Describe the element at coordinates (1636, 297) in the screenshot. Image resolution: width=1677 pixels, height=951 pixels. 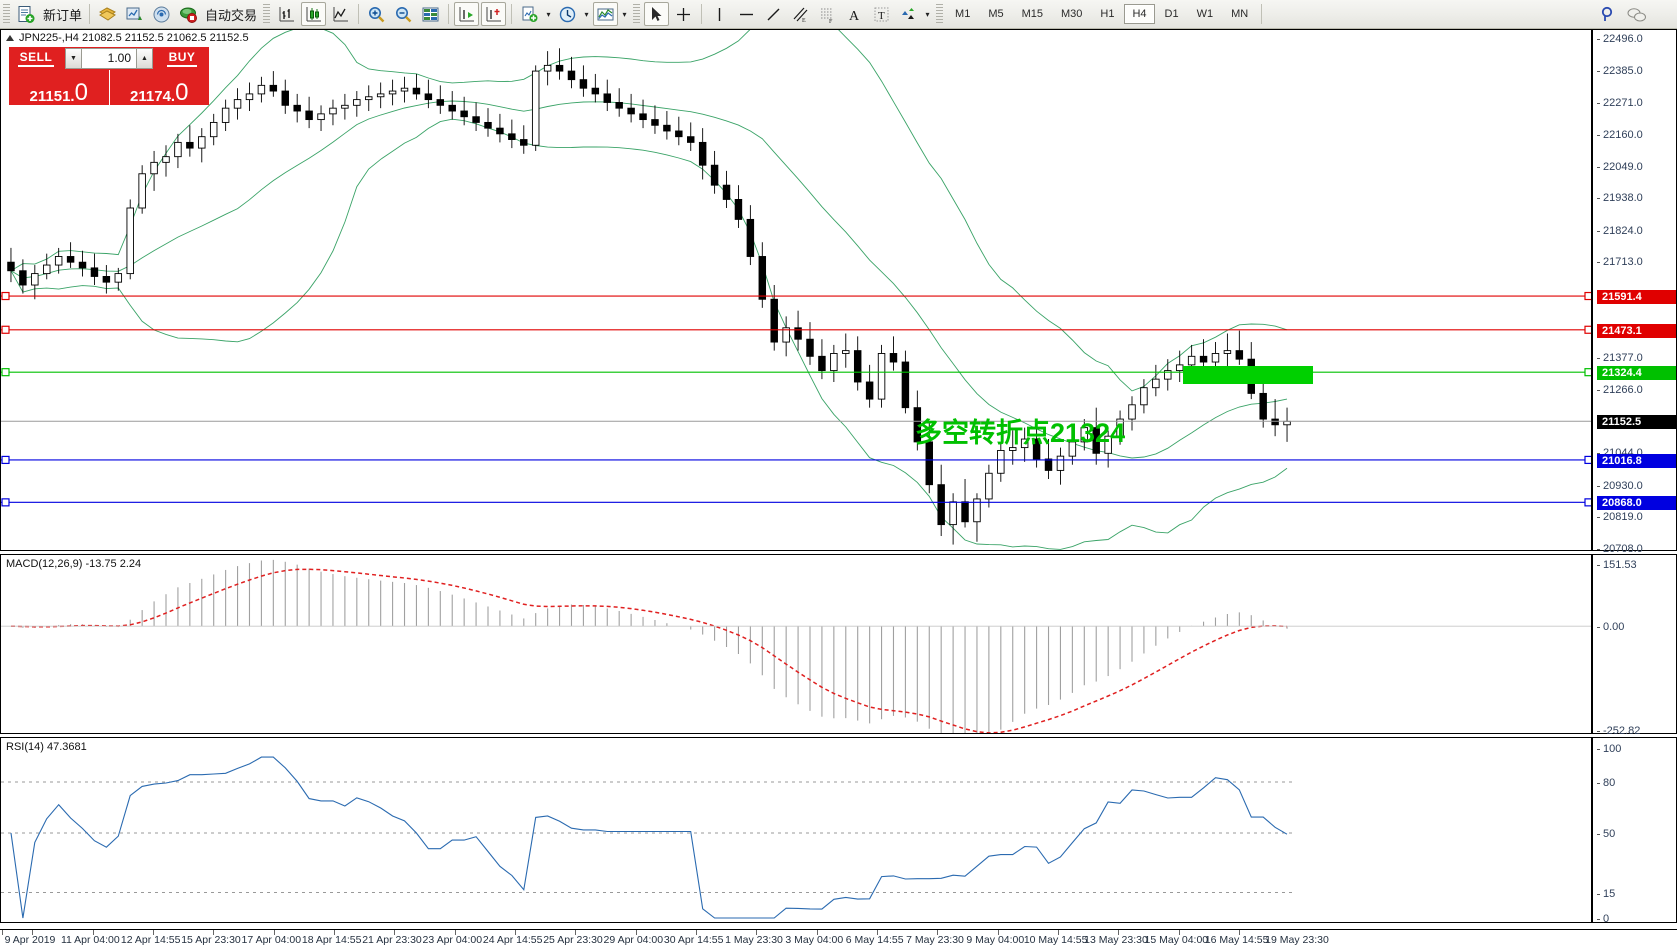
I see `price-tag-21591-4: 21591.4` at that location.